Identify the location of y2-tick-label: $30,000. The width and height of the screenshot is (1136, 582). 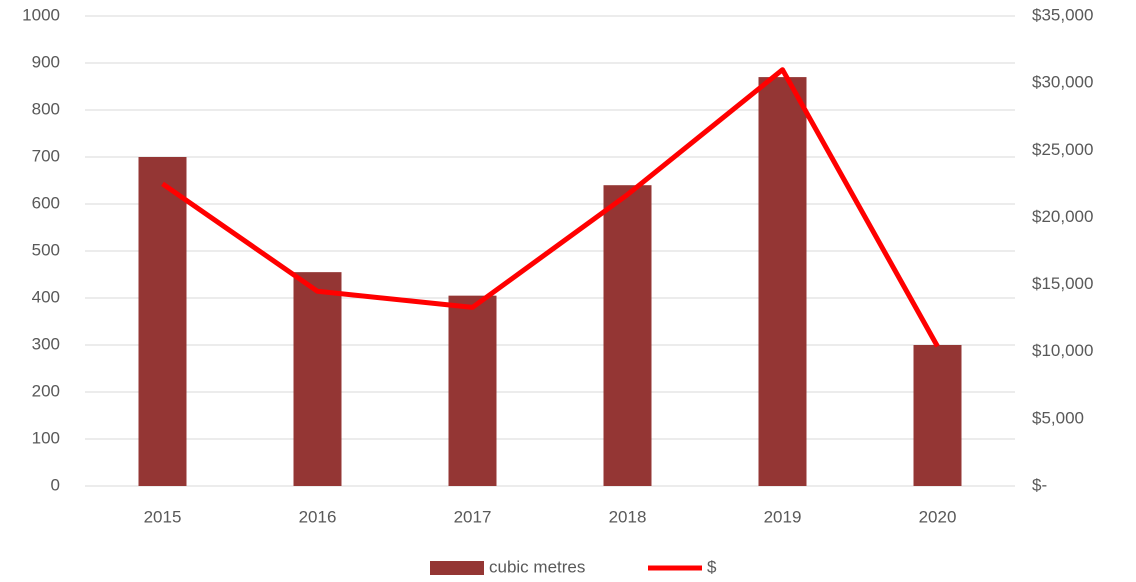
(1062, 82).